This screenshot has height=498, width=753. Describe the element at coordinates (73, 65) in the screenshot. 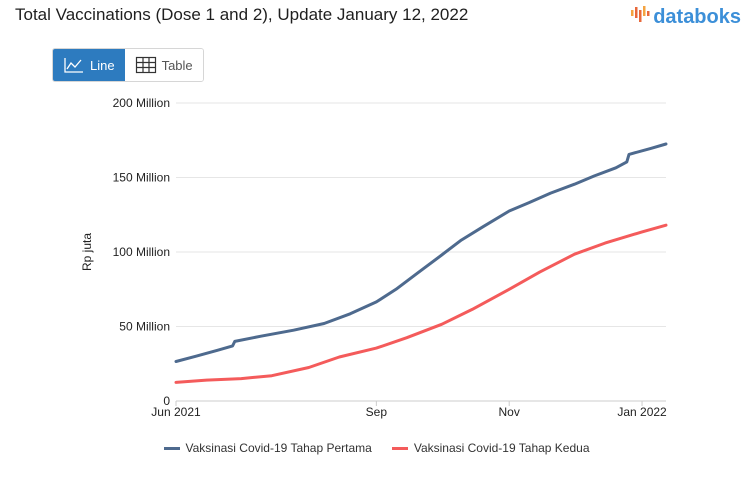

I see `line-chart-icon` at that location.